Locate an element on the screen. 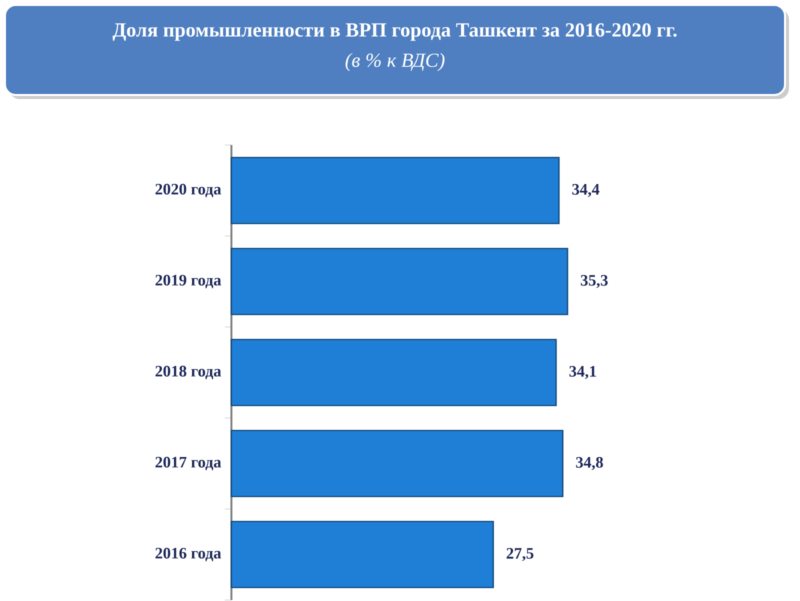  chart-title: Доля промышленности в ВРП города Ташкент за 2016-2020 гг. is located at coordinates (394, 32).